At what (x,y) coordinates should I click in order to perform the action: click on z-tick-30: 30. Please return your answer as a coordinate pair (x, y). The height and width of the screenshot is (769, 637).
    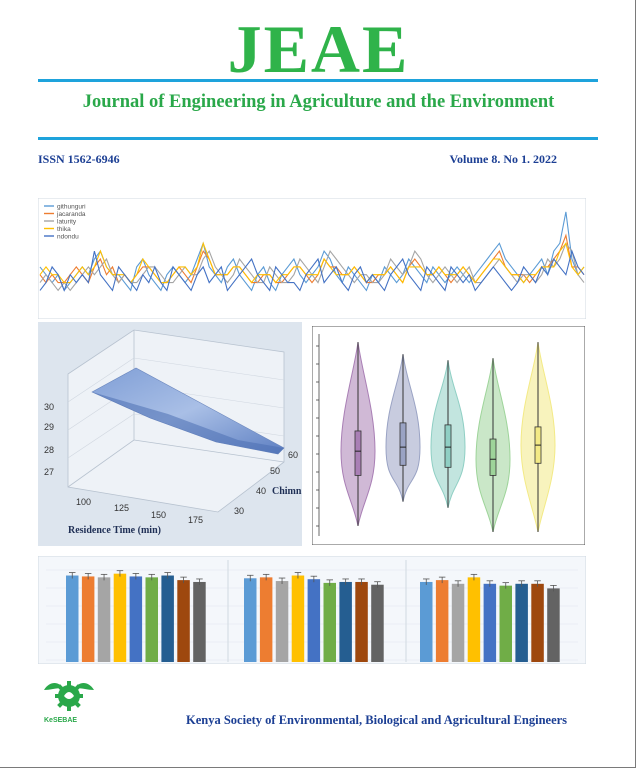
    Looking at the image, I should click on (49, 407).